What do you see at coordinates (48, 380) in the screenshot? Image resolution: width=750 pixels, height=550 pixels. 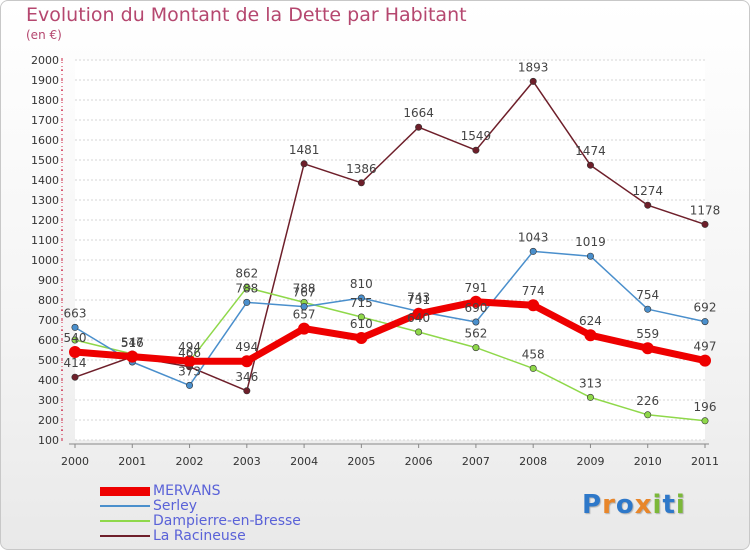 I see `y-tick-label: 400` at bounding box center [48, 380].